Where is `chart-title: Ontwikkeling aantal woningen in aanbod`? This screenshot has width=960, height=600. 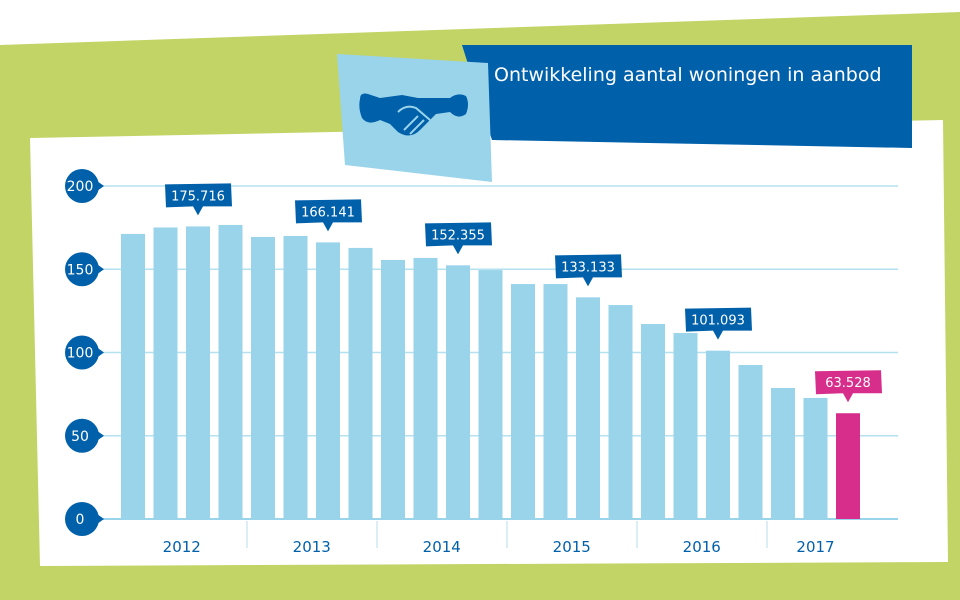 chart-title: Ontwikkeling aantal woningen in aanbod is located at coordinates (688, 75).